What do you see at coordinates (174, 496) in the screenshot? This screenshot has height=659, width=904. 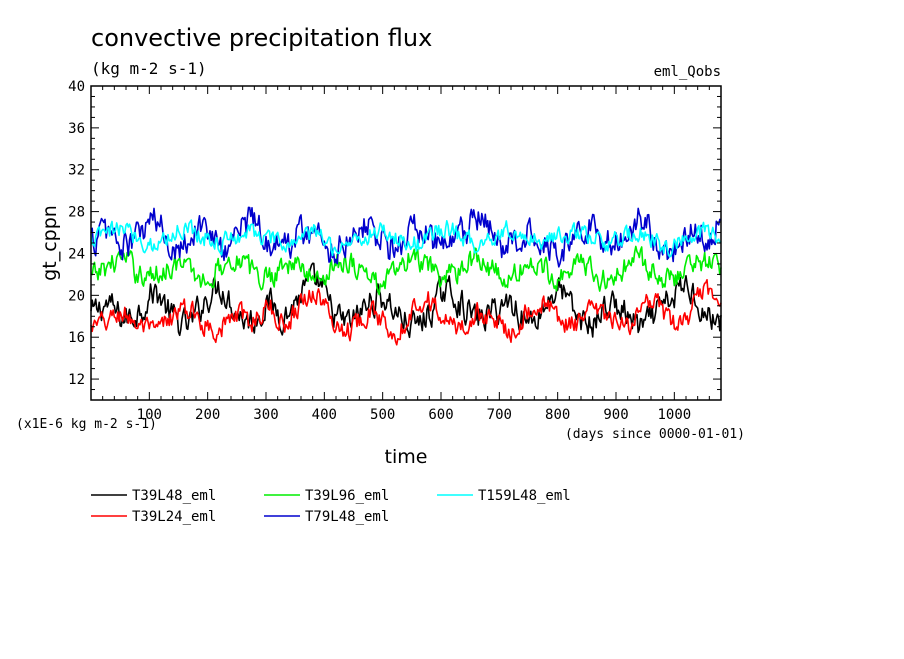 I see `legend-label: T39L48_eml` at bounding box center [174, 496].